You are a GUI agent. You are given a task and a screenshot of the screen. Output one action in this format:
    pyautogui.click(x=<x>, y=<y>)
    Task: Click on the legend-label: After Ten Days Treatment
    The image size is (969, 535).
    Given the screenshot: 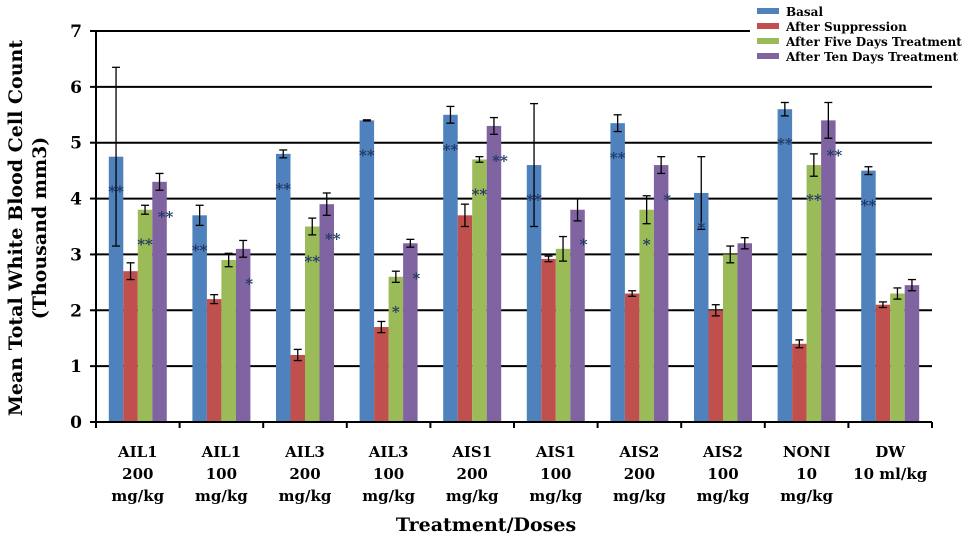 What is the action you would take?
    pyautogui.click(x=872, y=57)
    